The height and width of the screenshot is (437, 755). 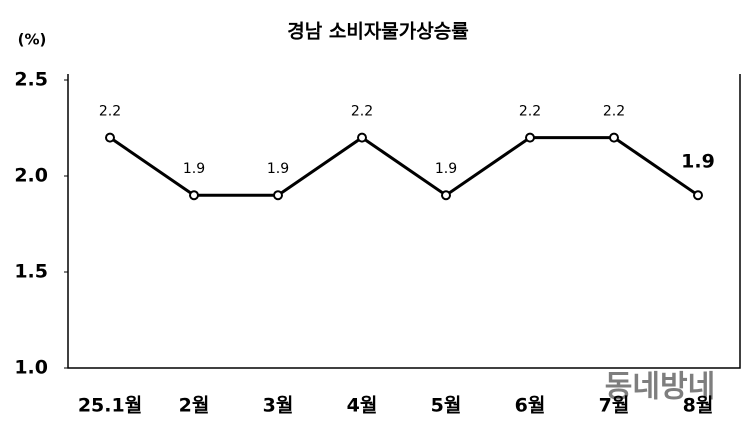 What do you see at coordinates (362, 406) in the screenshot?
I see `x-tick-label: 4월` at bounding box center [362, 406].